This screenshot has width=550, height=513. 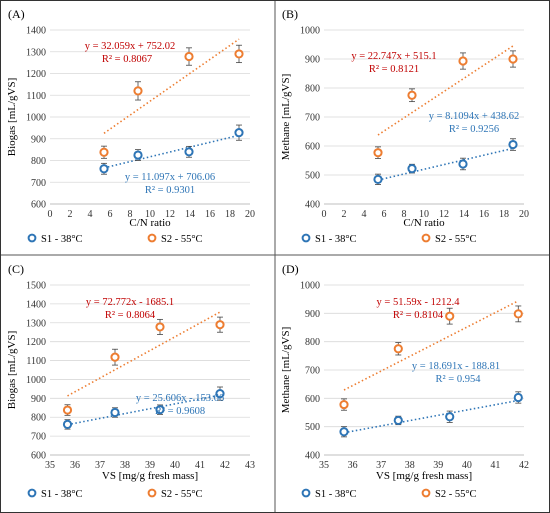 I want to click on trend-r-squared: R² = 0.8121, so click(x=394, y=69).